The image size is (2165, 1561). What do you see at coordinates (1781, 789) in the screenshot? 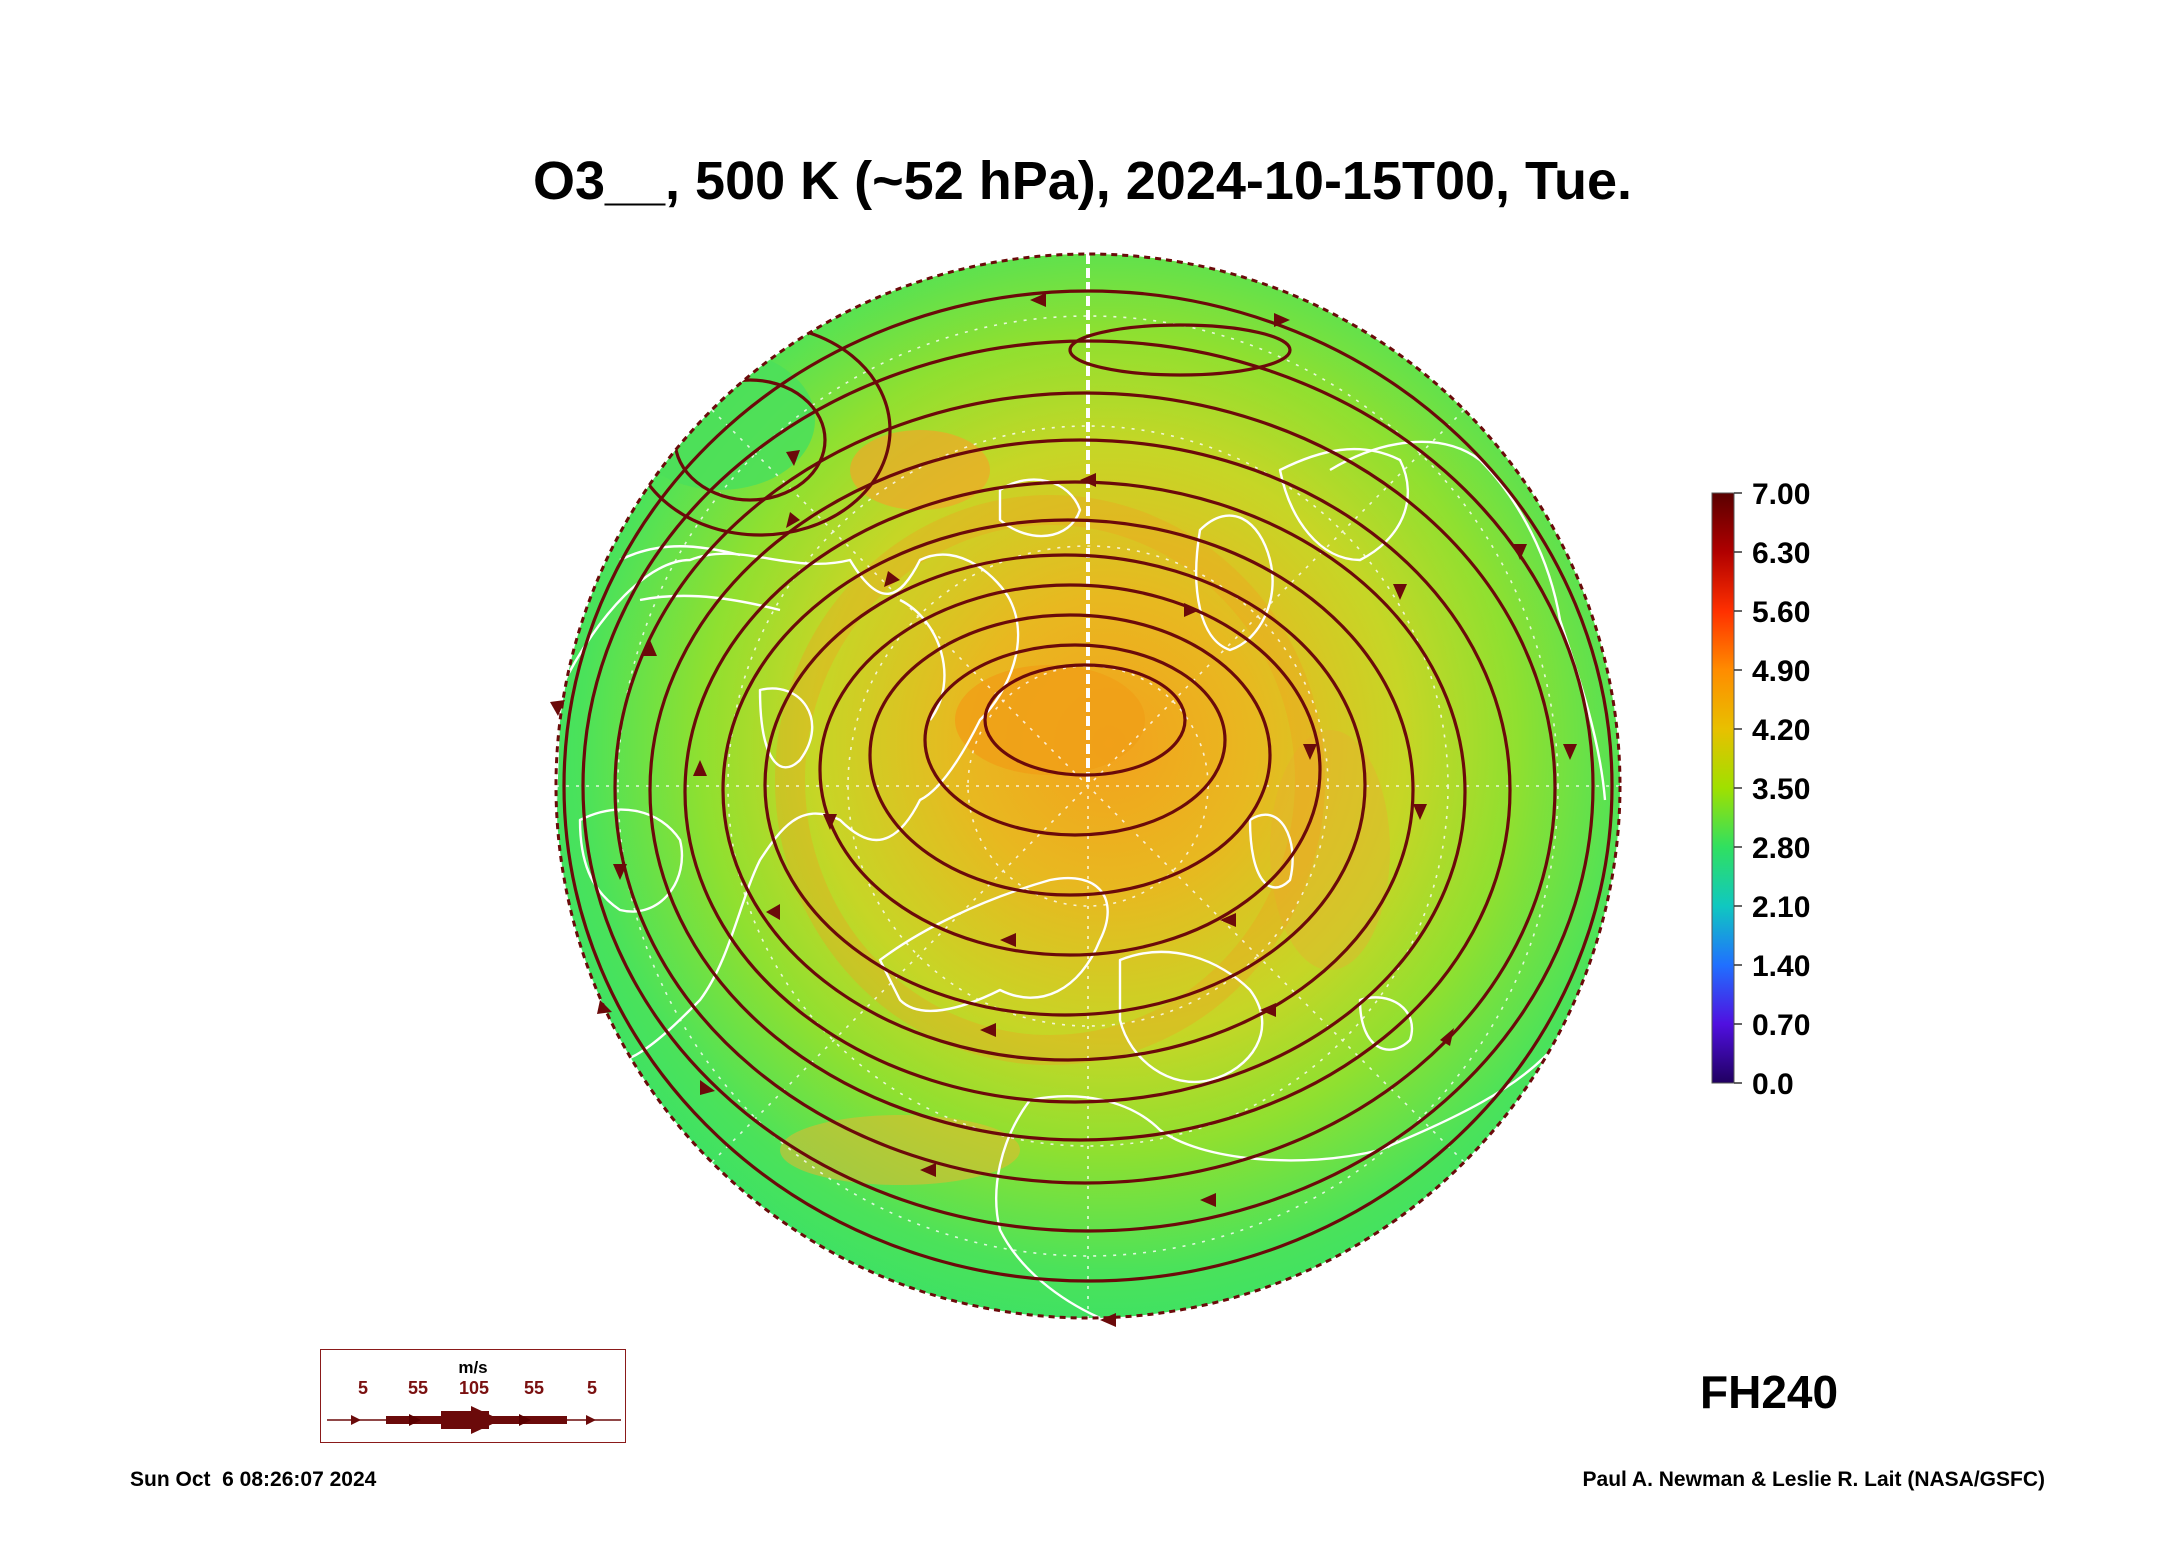
I see `colorbar-label: 3.50` at bounding box center [1781, 789].